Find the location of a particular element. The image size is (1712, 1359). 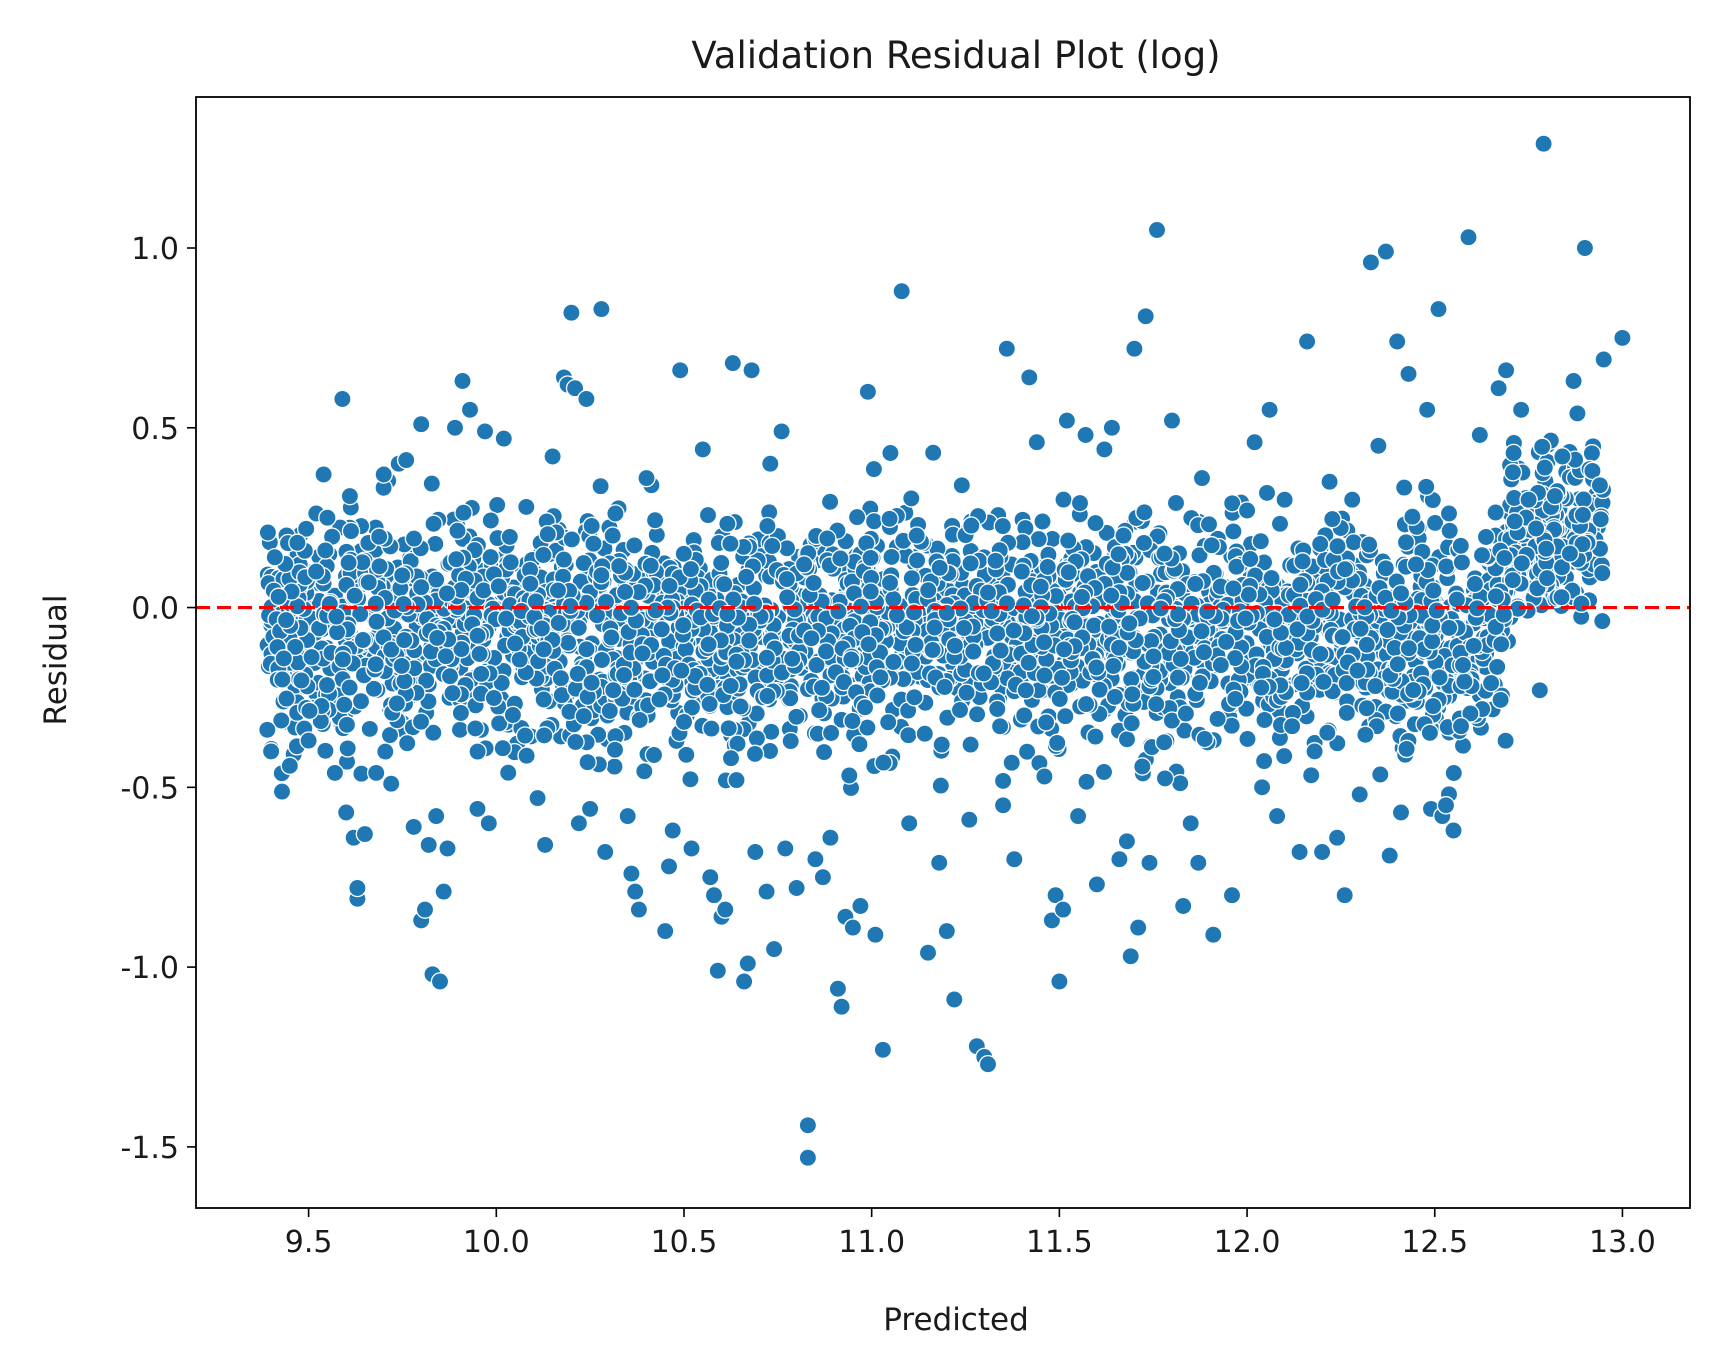

x-tick-label: 12.5 is located at coordinates (1434, 1242).